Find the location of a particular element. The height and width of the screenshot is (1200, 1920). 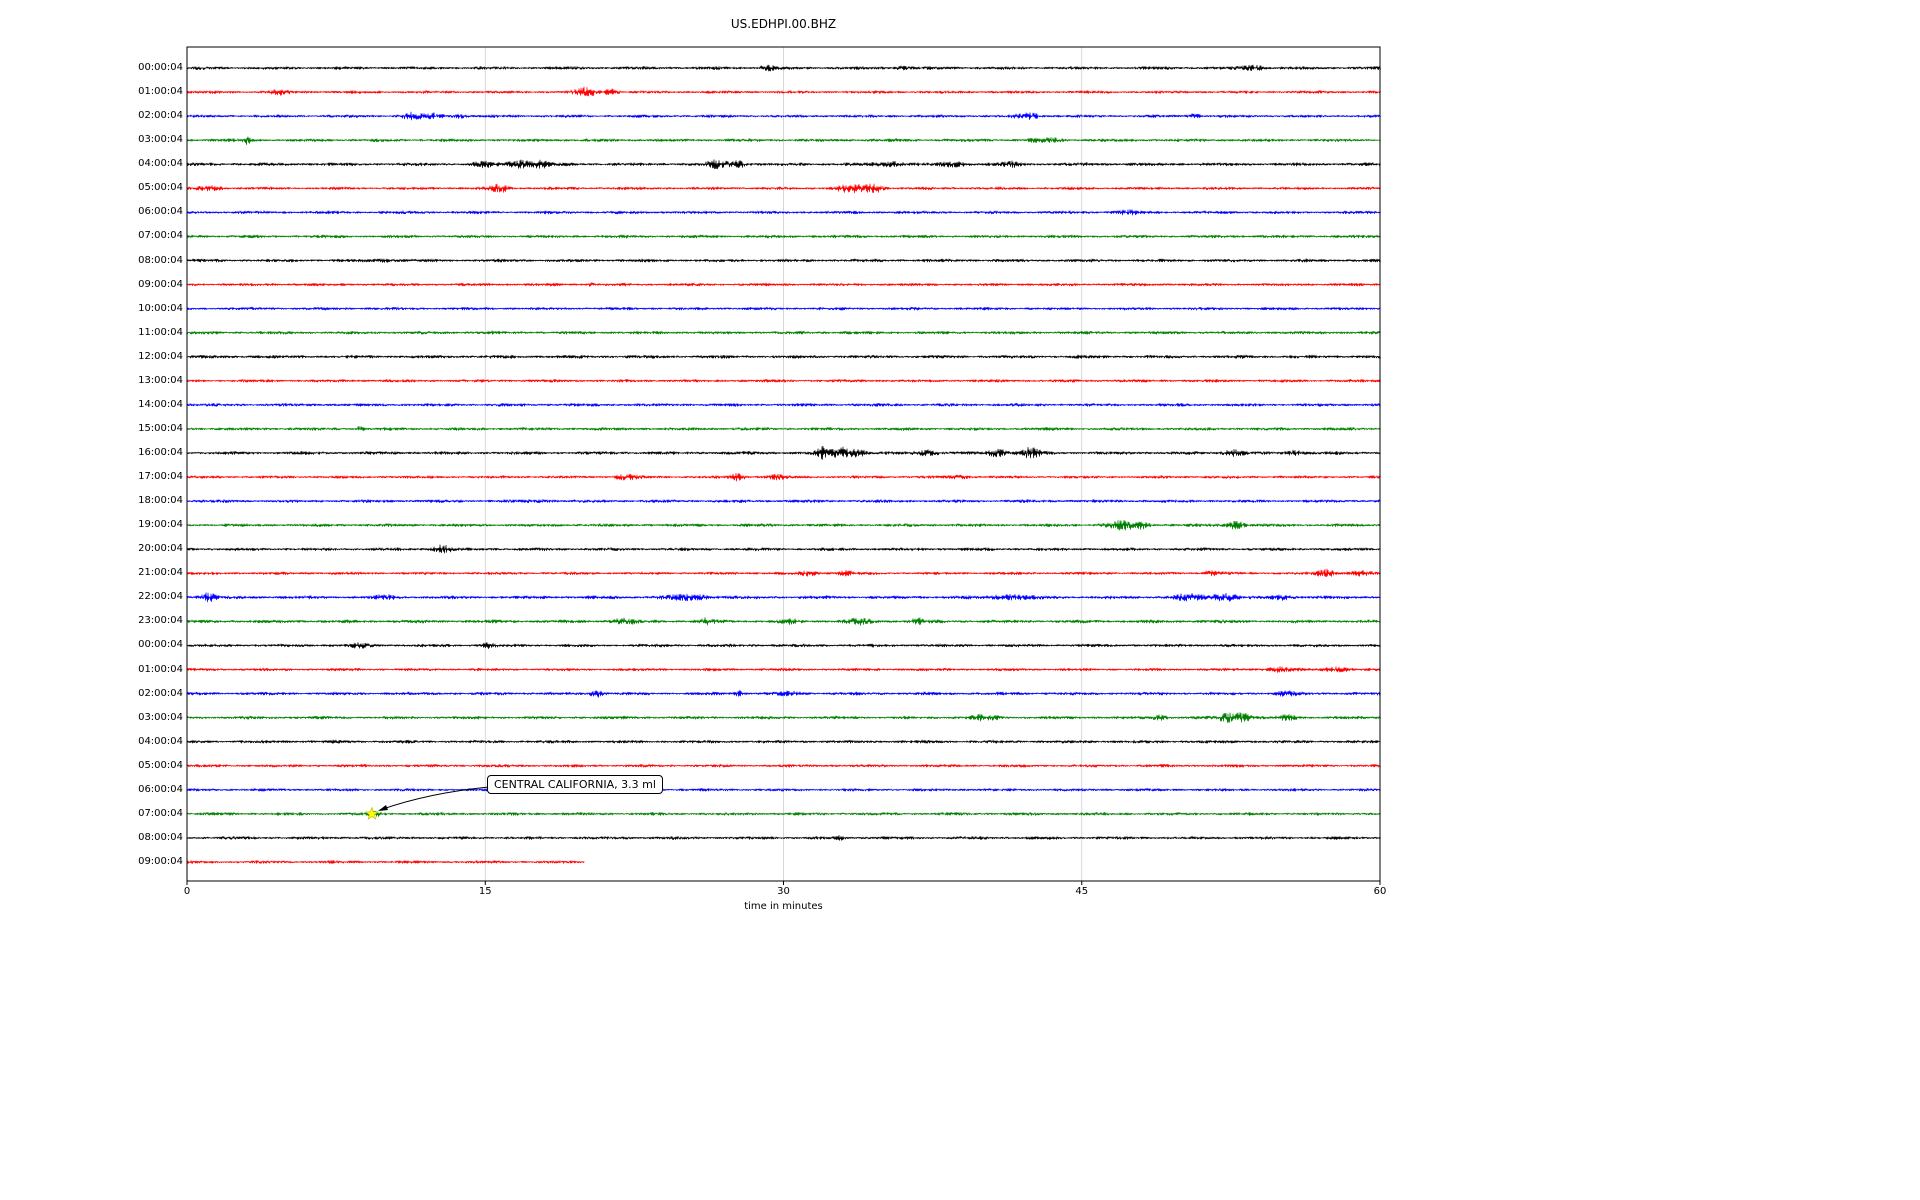

row-label: 12:00:04 is located at coordinates (160, 356).